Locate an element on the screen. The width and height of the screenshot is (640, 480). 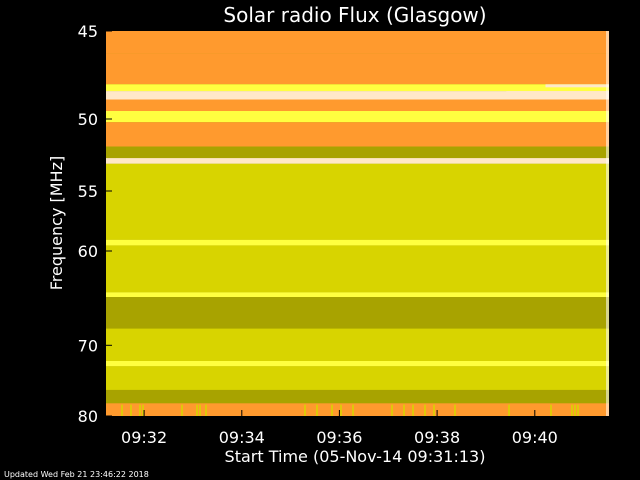
updated-timestamp: Updated Wed Feb 21 23:46:22 2018 is located at coordinates (76, 474).